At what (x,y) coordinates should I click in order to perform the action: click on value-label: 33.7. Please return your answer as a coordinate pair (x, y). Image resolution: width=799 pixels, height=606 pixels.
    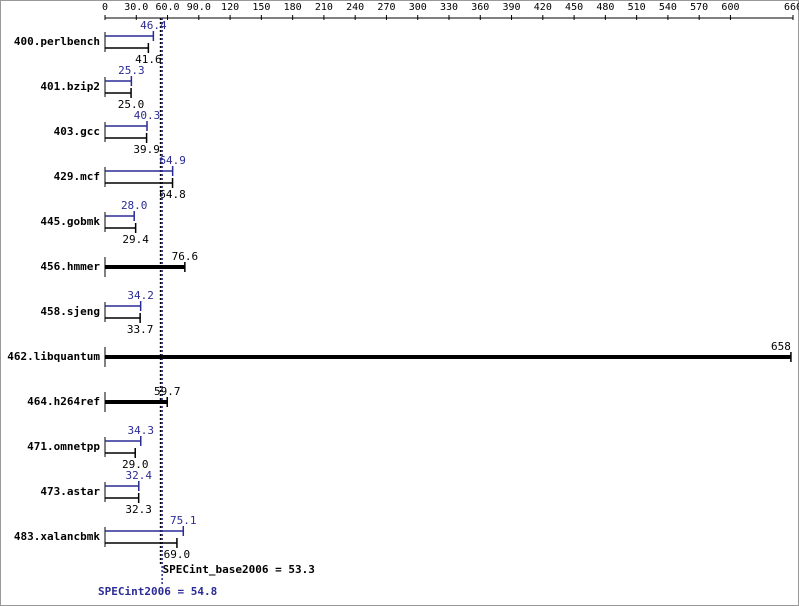
    Looking at the image, I should click on (140, 329).